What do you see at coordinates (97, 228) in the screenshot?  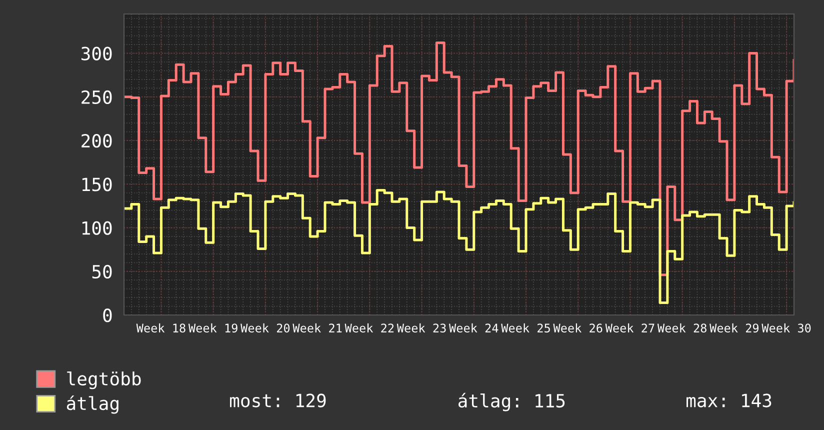 I see `y-tick-label: 100` at bounding box center [97, 228].